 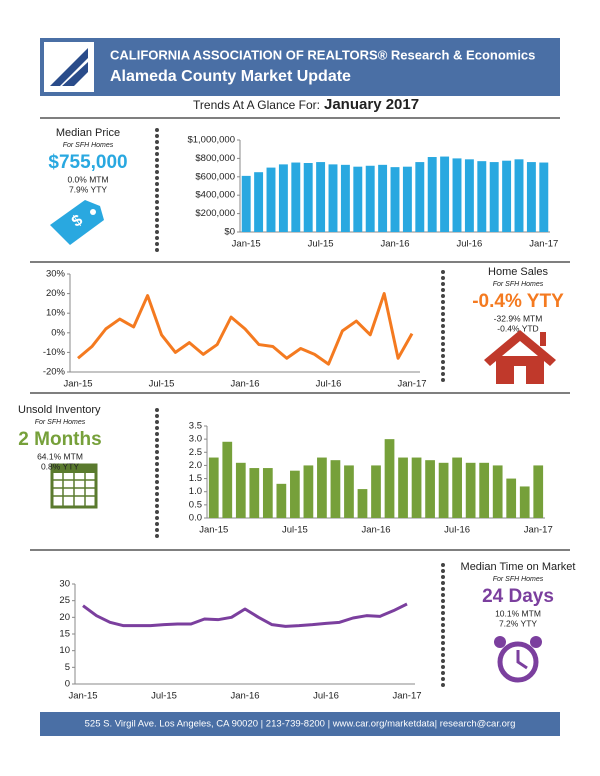 I want to click on price-tag-icon: $, so click(x=77, y=222).